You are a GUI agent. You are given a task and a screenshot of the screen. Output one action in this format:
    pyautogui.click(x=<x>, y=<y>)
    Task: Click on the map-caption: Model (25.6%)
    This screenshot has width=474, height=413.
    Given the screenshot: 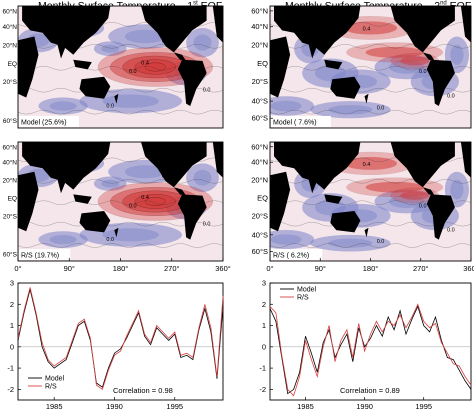 What is the action you would take?
    pyautogui.click(x=49, y=121)
    